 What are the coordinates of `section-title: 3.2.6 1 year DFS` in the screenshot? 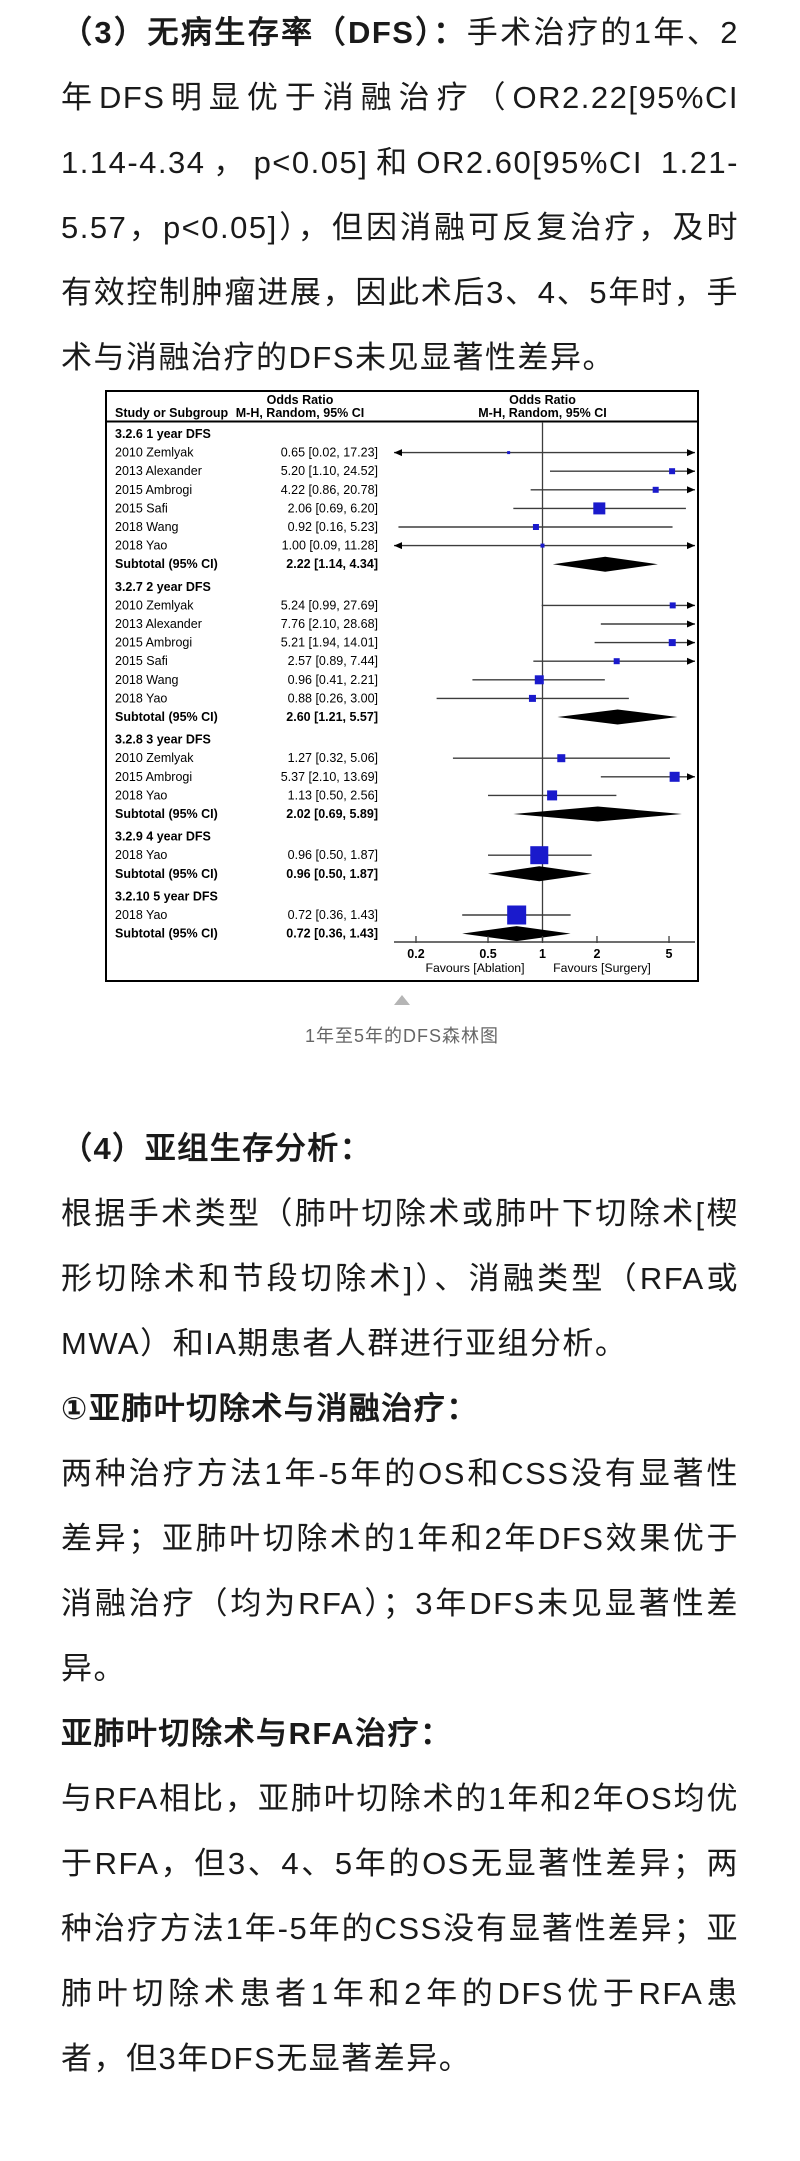 It's located at (163, 434).